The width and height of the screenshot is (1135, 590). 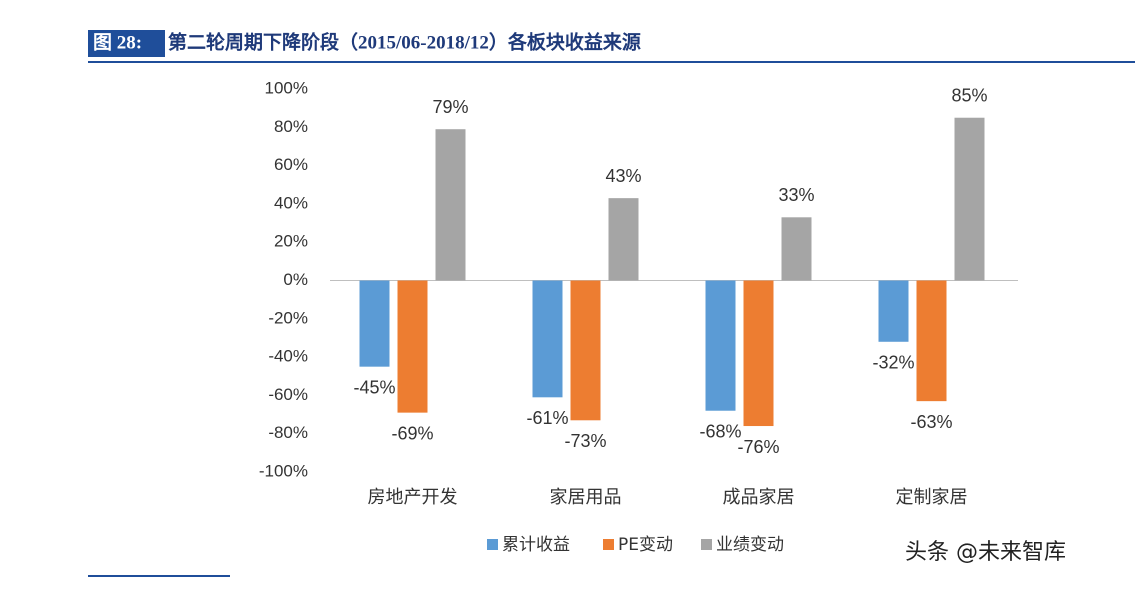 I want to click on x-tick-label: 成品家居, so click(x=759, y=497).